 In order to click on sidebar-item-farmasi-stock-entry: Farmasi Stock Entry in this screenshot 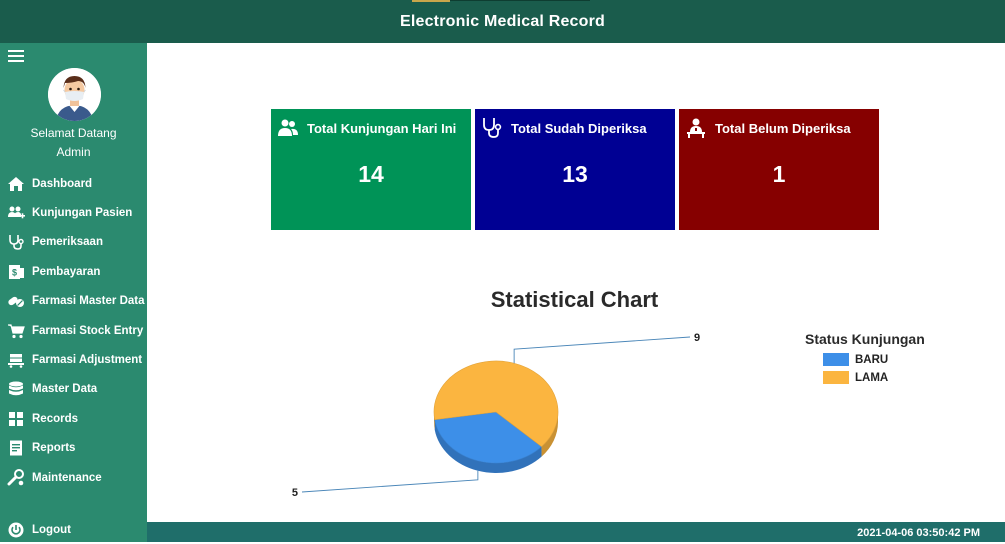, I will do `click(73, 330)`.